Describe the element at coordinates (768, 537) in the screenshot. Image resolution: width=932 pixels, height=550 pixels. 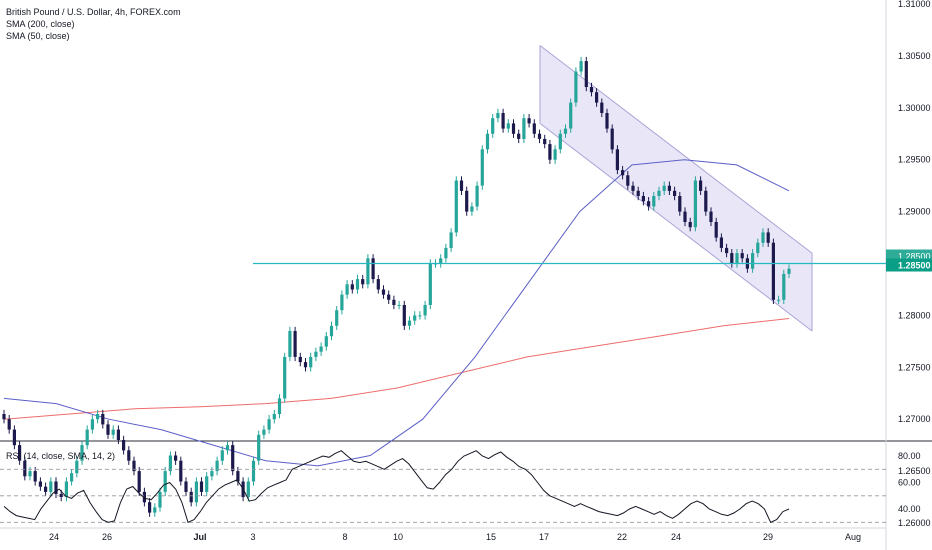
I see `time-tick-label: 29` at that location.